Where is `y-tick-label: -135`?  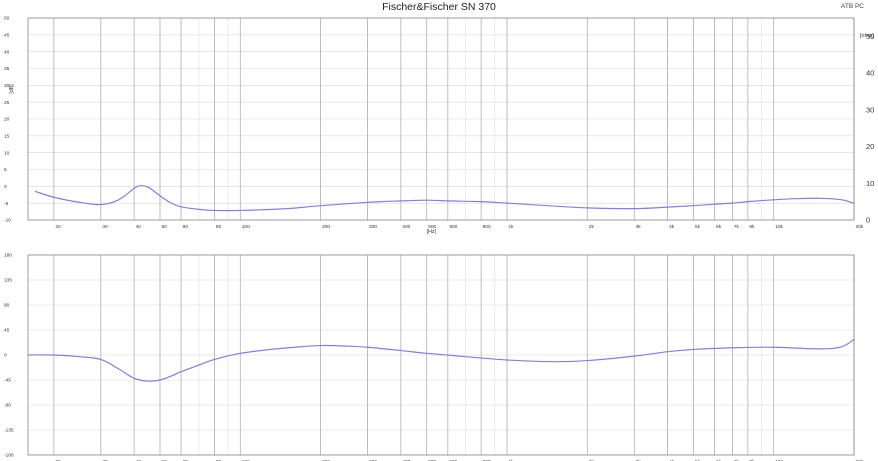 y-tick-label: -135 is located at coordinates (9, 431).